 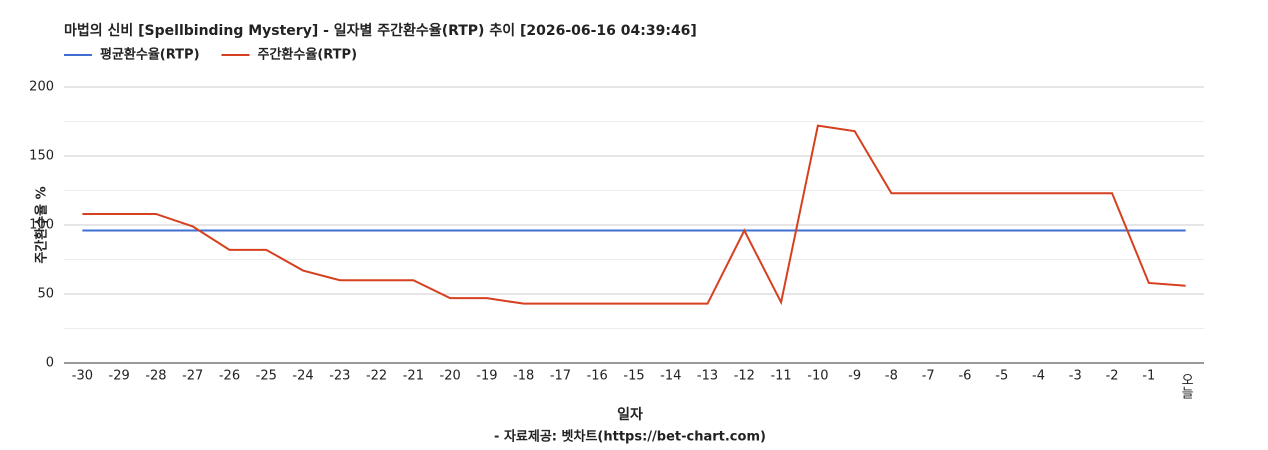 I want to click on source-note: - 자료제공: 벳차트(https://bet-chart.com), so click(x=630, y=437).